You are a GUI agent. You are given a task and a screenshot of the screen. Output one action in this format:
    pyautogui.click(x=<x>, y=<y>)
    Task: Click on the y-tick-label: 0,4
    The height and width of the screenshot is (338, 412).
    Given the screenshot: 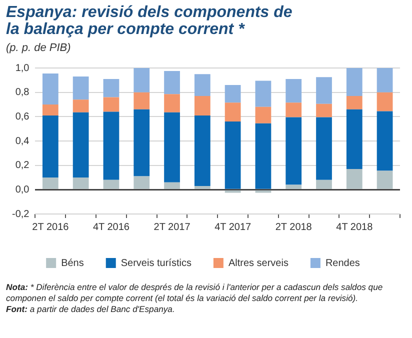 What is the action you would take?
    pyautogui.click(x=22, y=141)
    